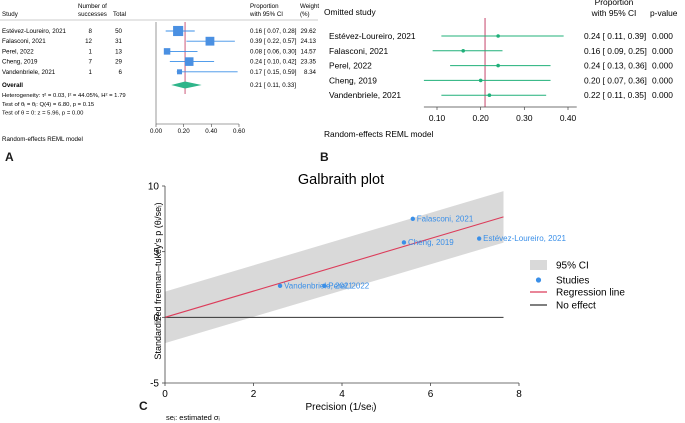 The width and height of the screenshot is (685, 423). I want to click on c-legend-label: 95% CI, so click(572, 266).